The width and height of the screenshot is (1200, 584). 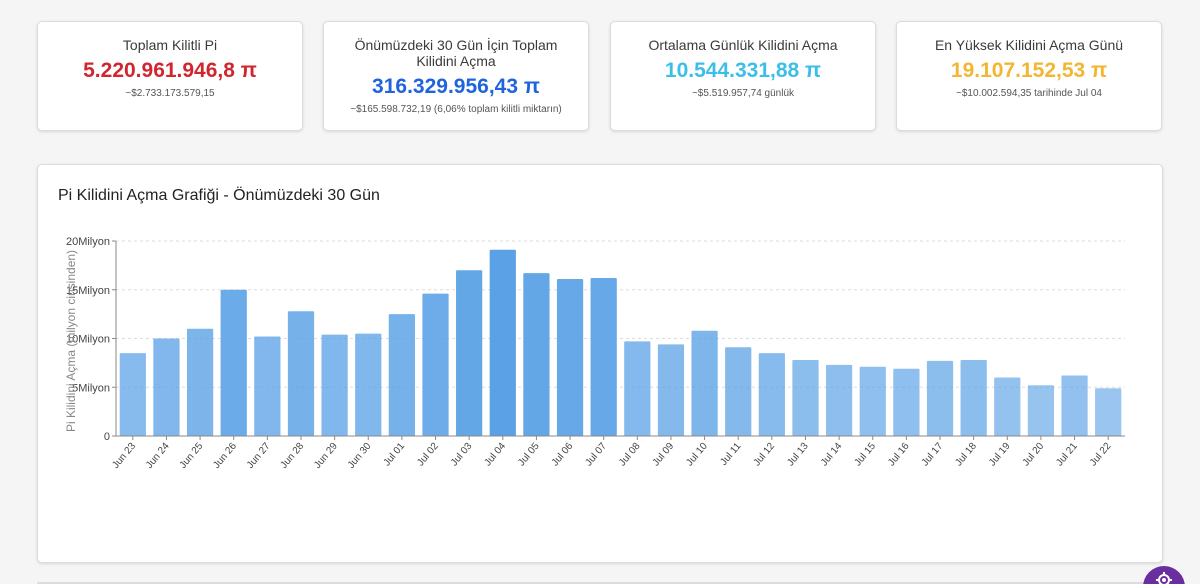 I want to click on y-tick-label: 20Milyon, so click(x=88, y=242).